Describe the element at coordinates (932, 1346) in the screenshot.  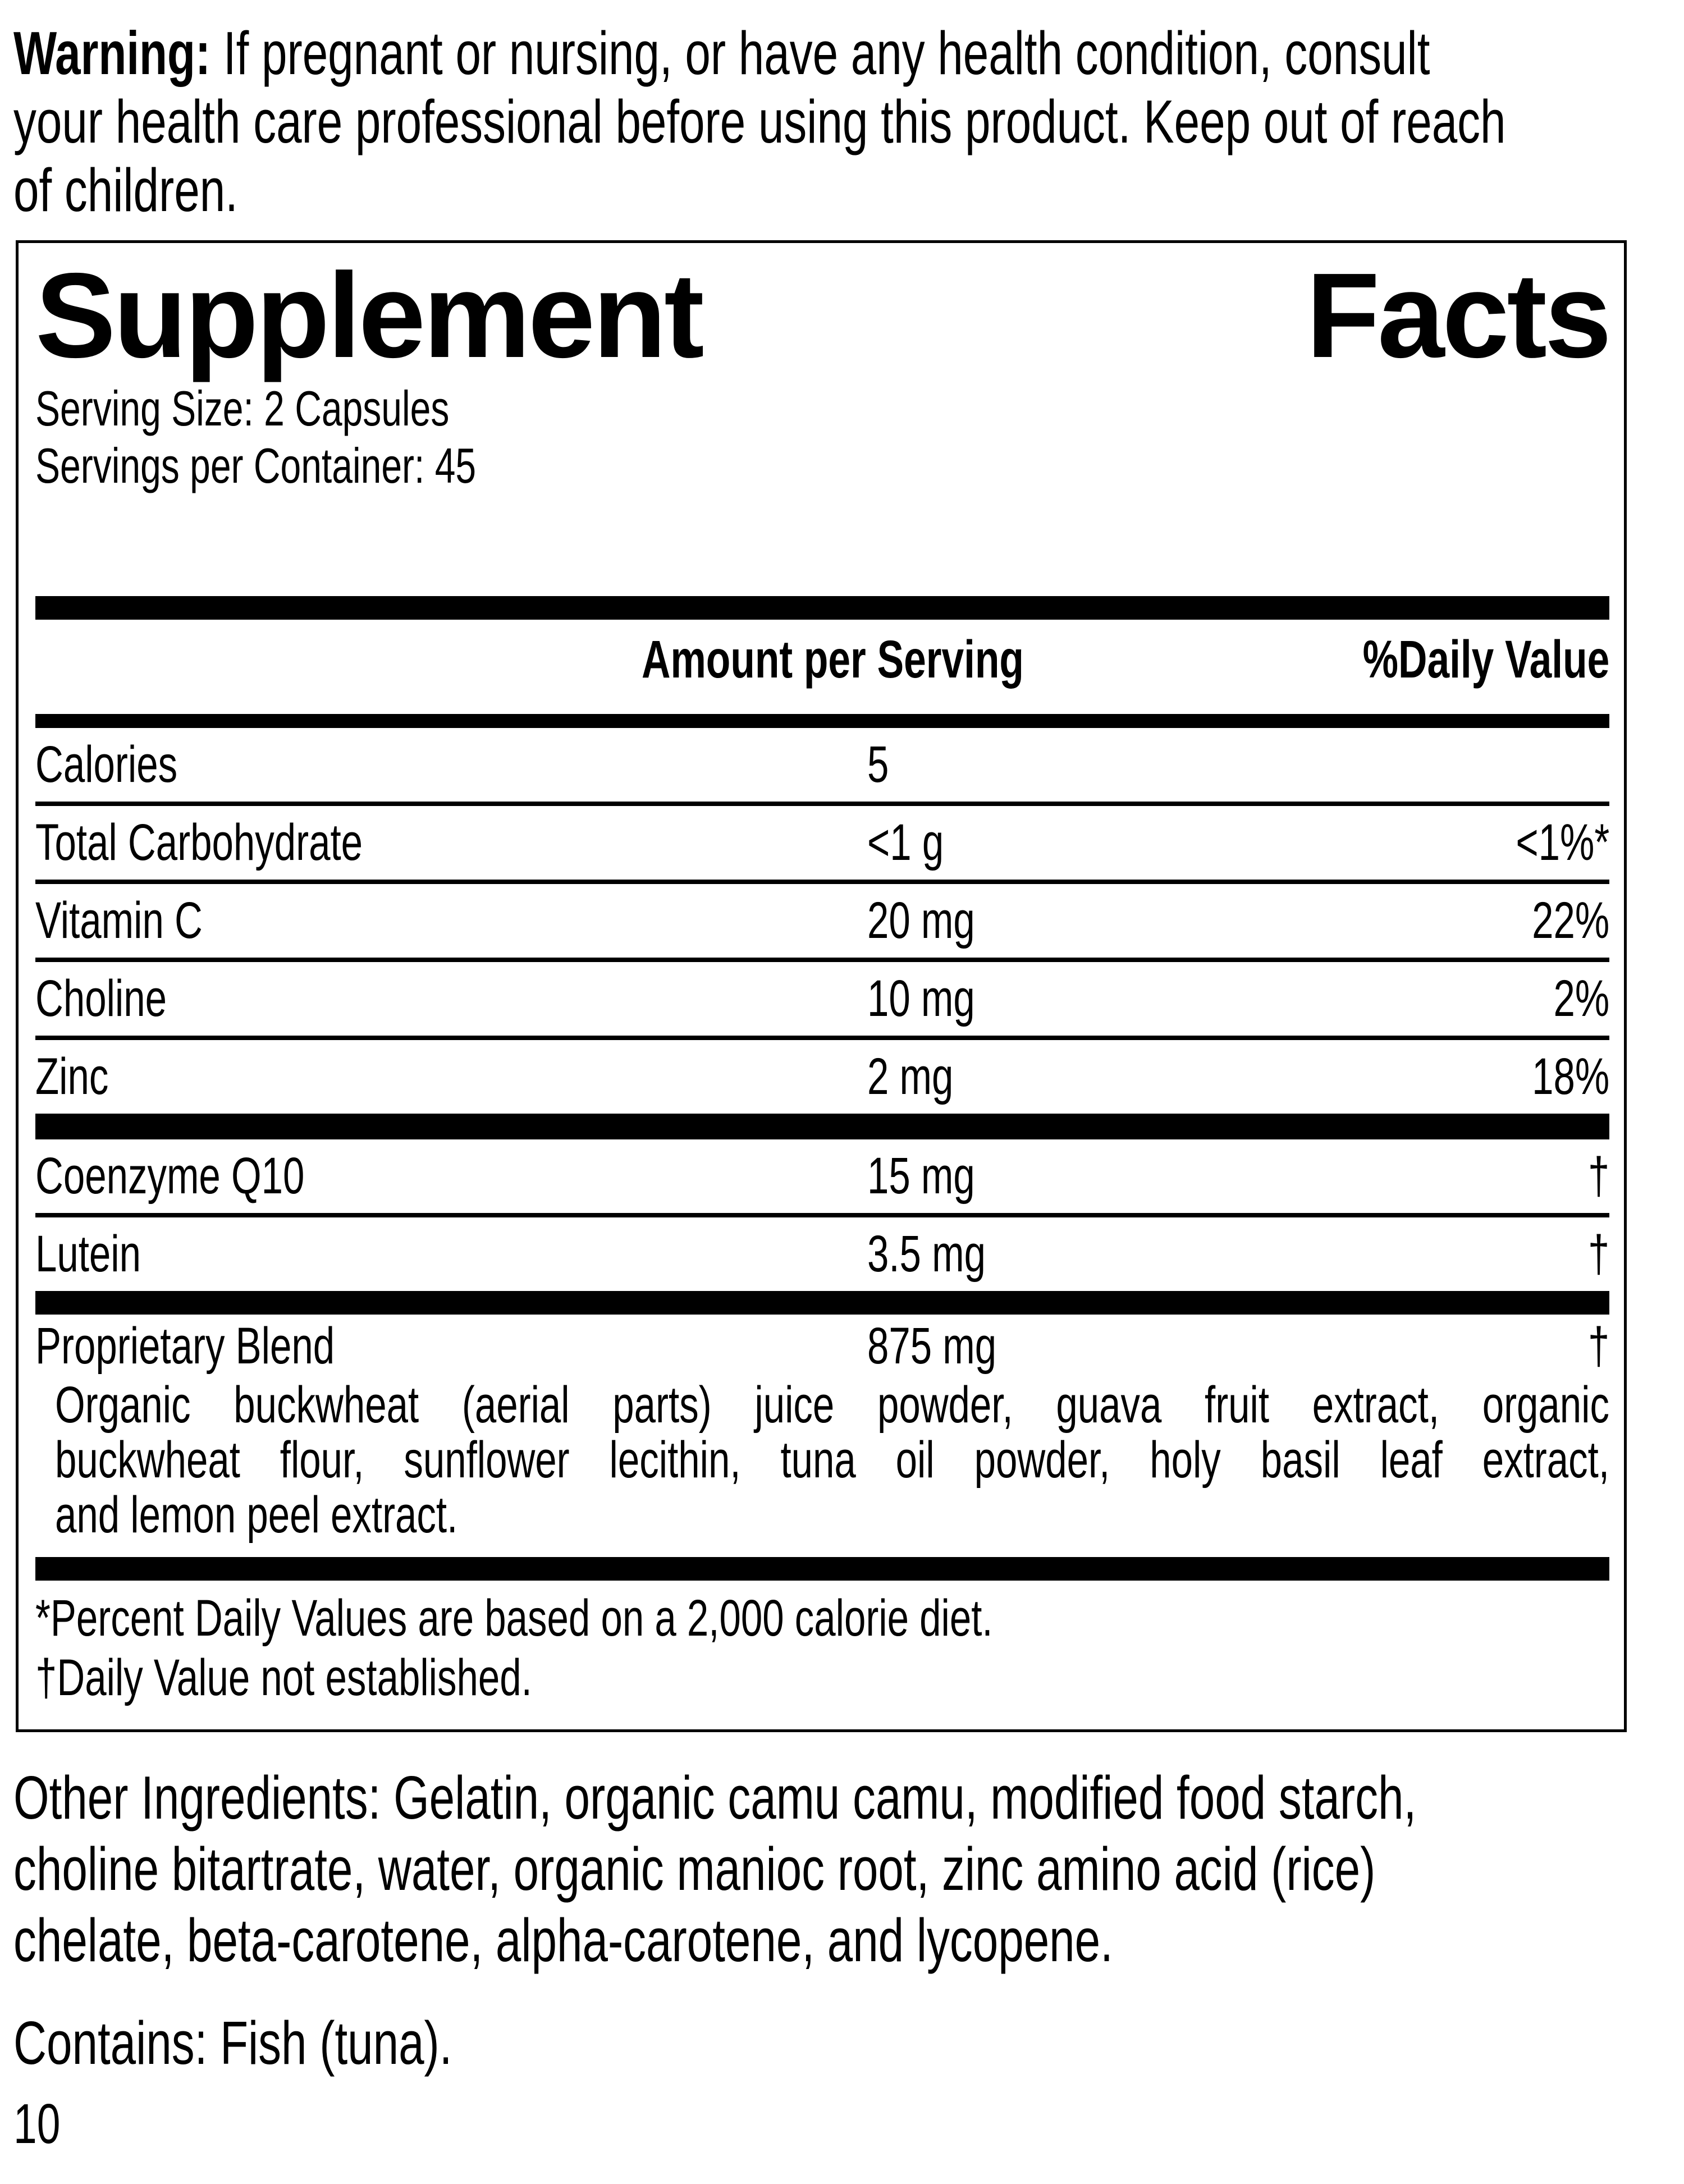
I see `nutrient-amount: 875 mg` at that location.